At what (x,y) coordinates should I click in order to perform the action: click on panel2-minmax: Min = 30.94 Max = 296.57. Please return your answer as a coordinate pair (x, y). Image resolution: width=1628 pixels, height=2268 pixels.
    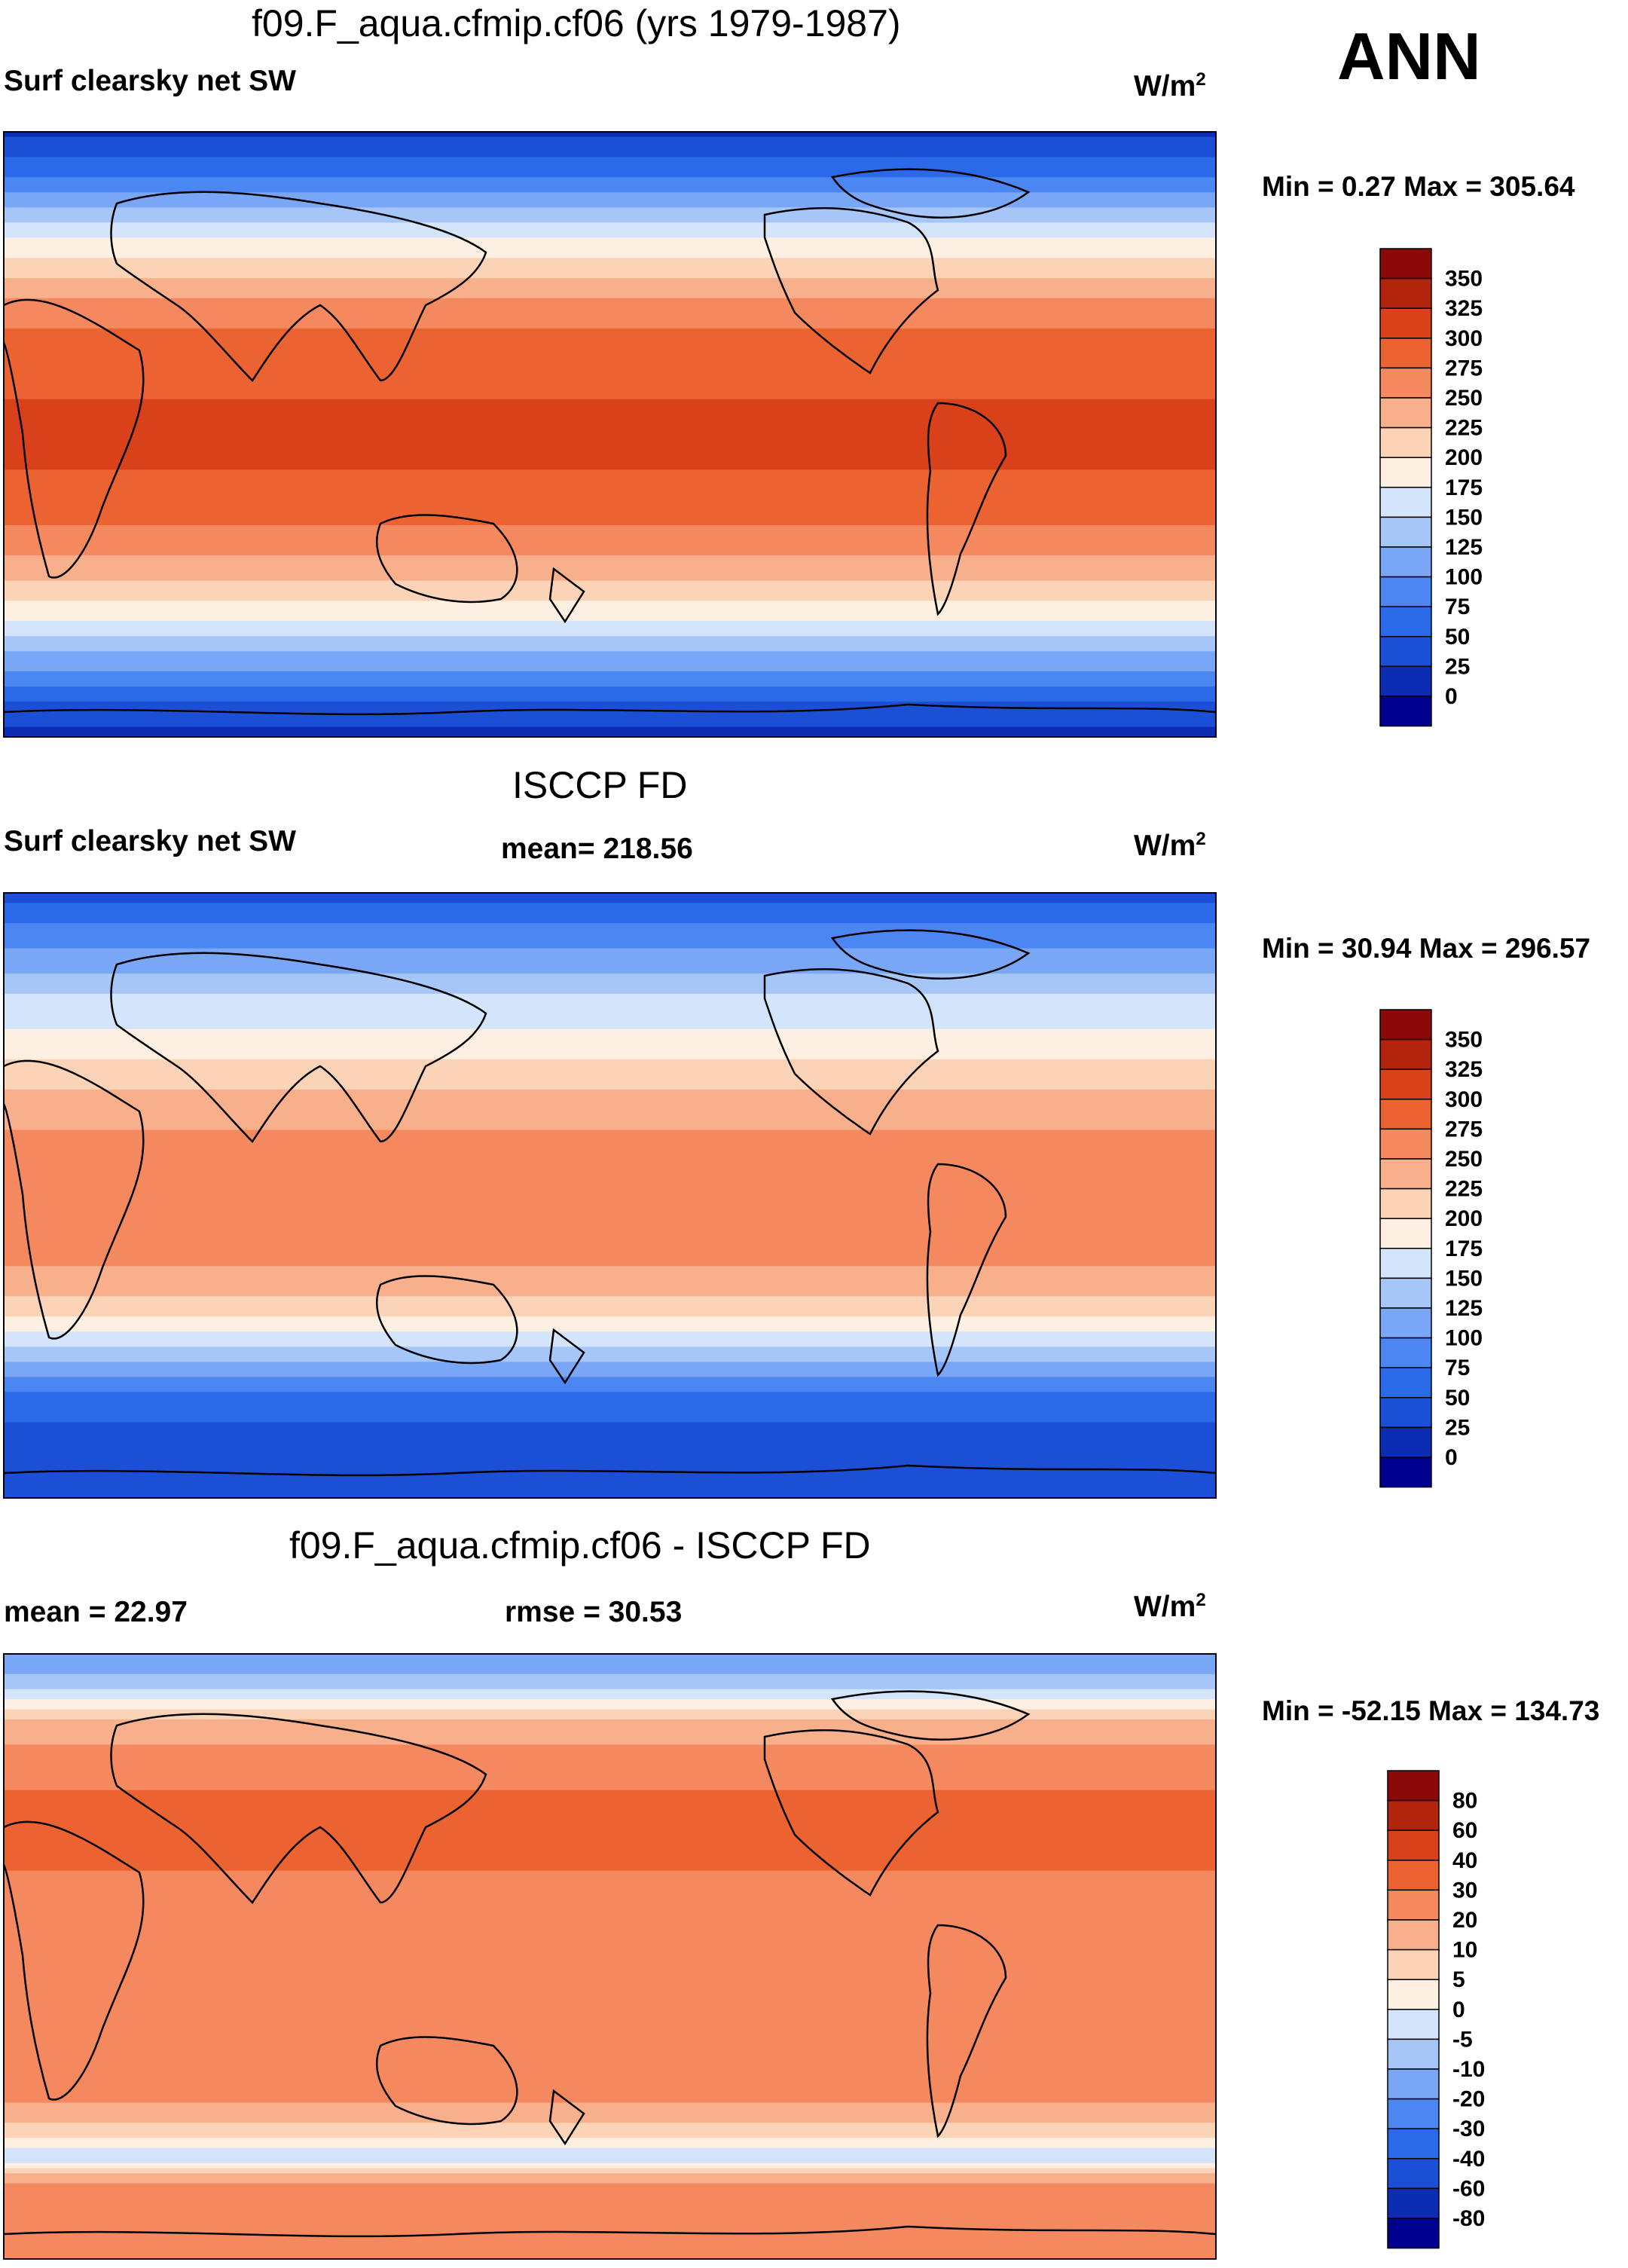
    Looking at the image, I should click on (1426, 948).